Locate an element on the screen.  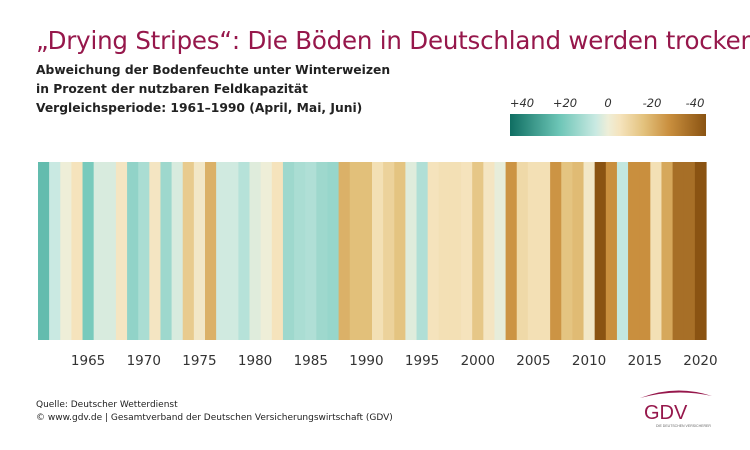
stripe-1987 is located at coordinates (333, 251).